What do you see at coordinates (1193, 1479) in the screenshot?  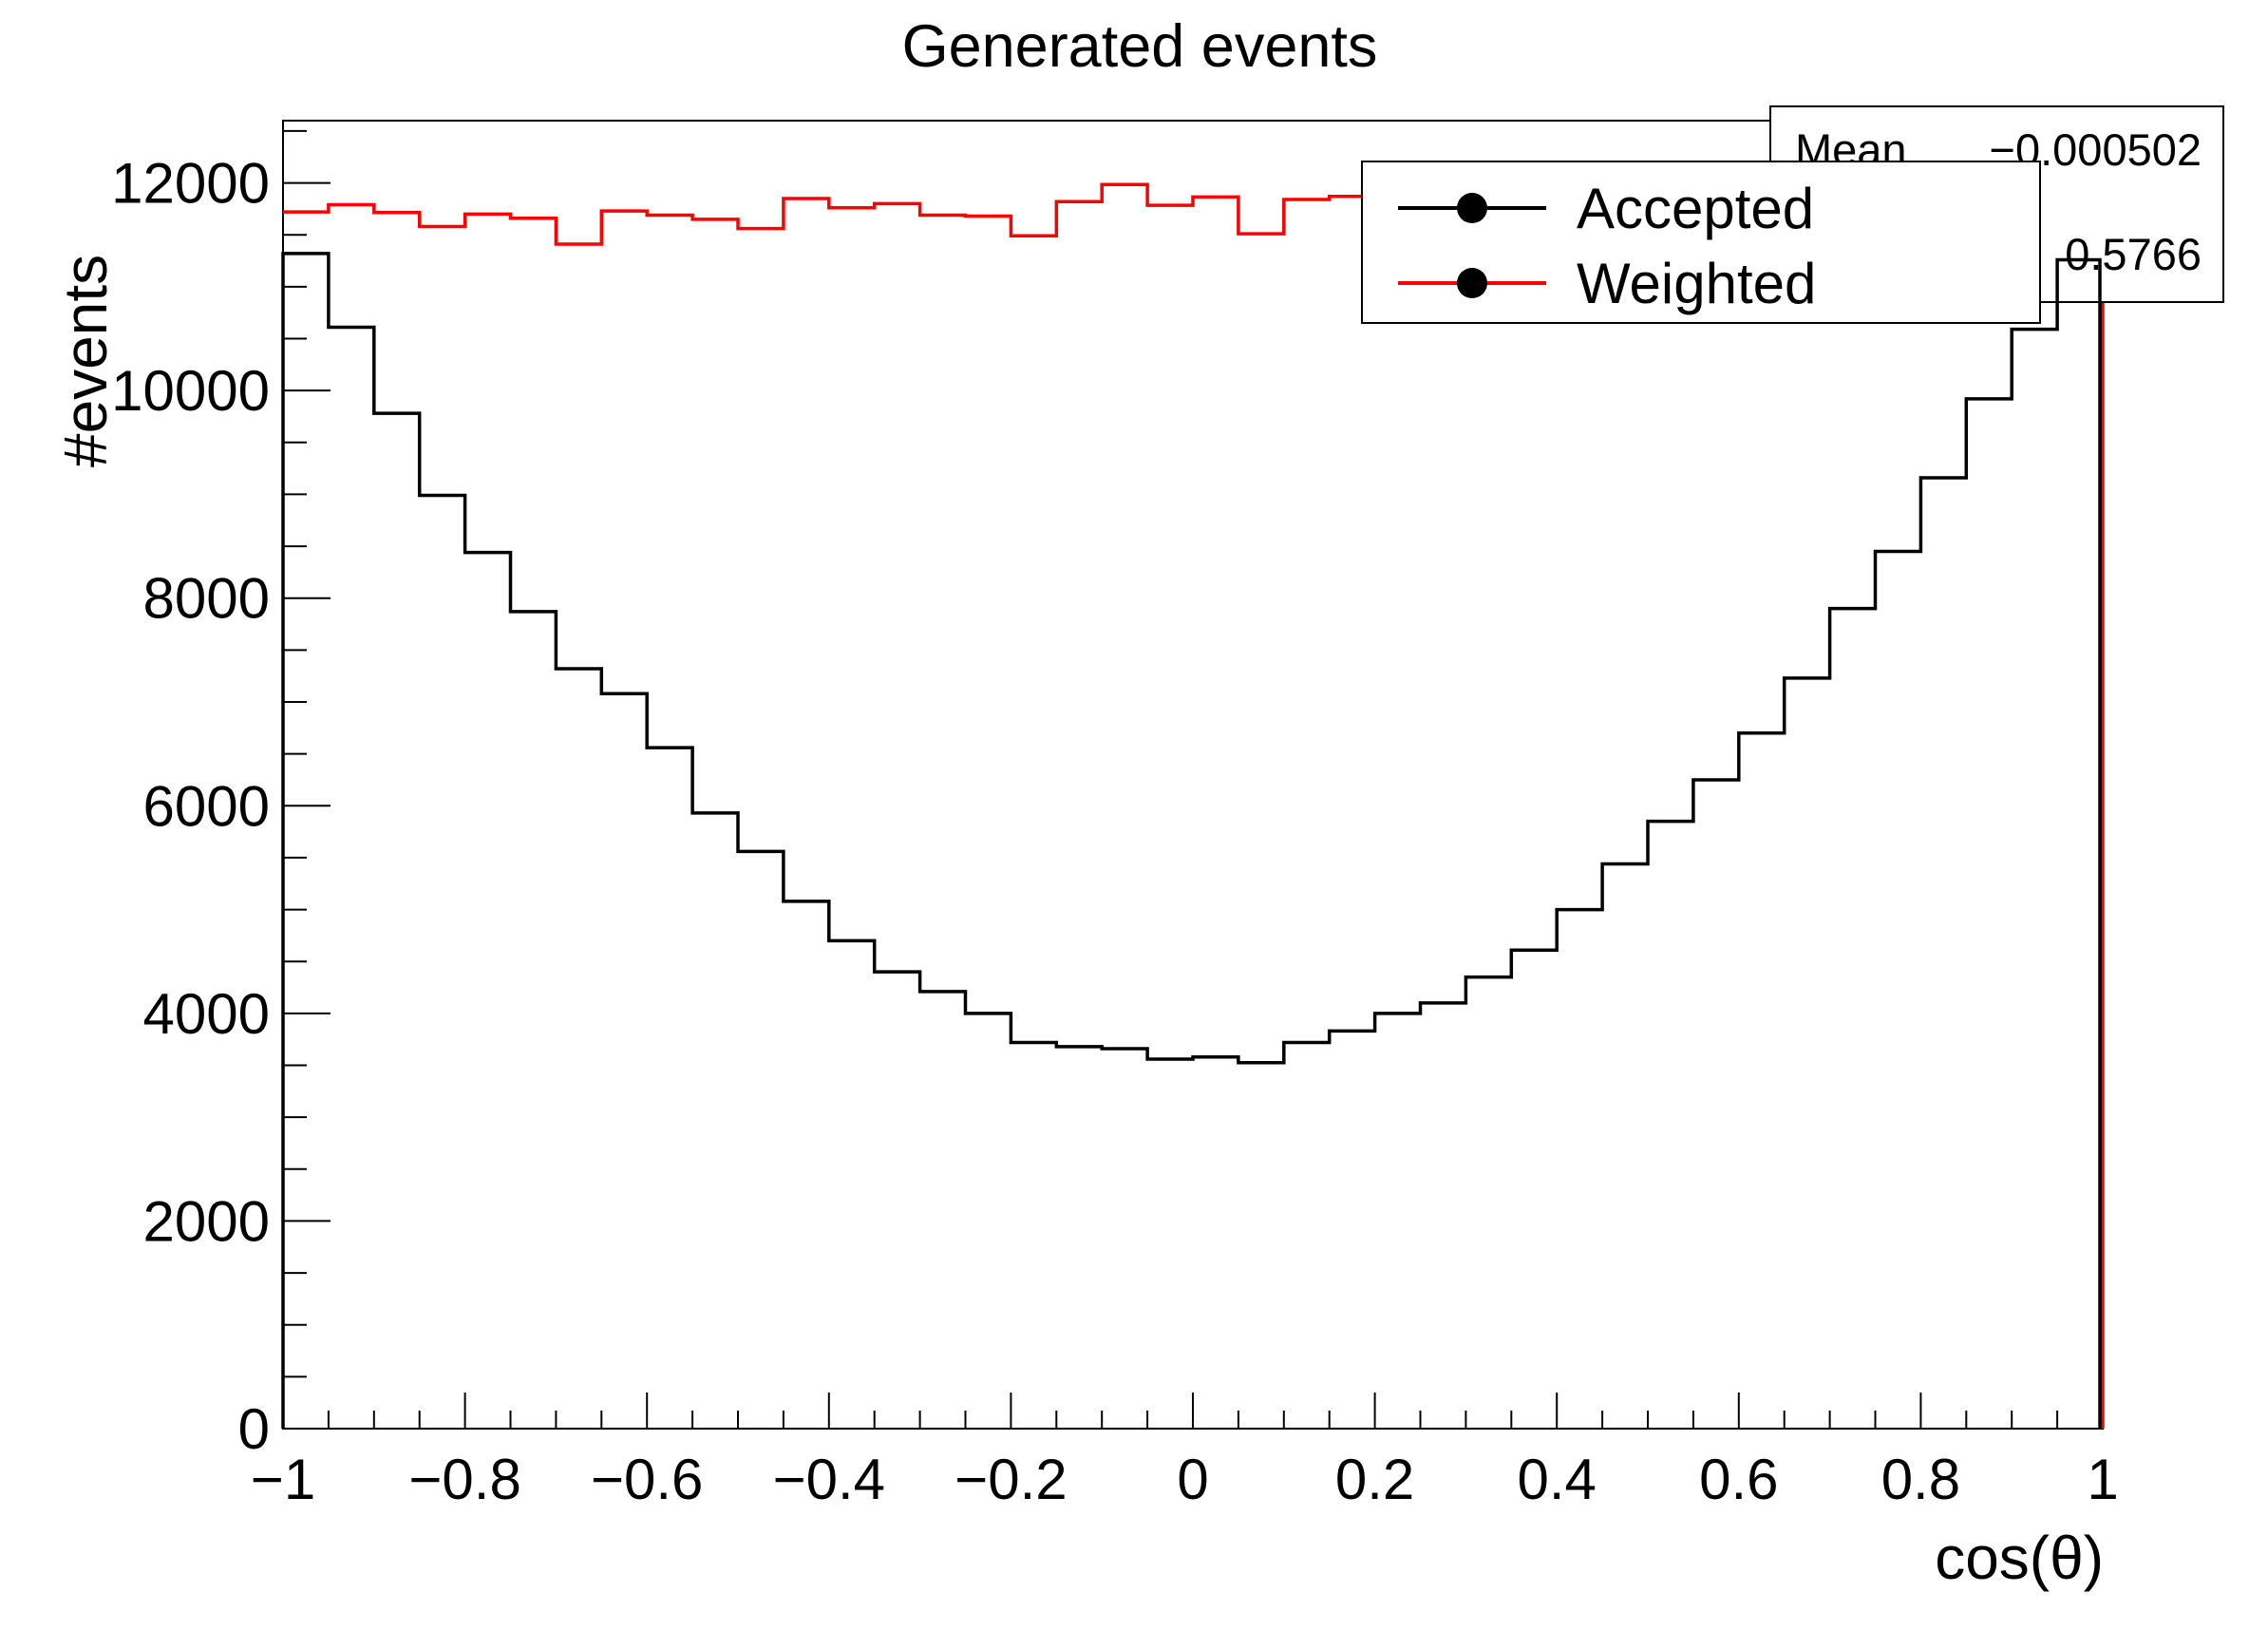 I see `x-tick-label: 0` at bounding box center [1193, 1479].